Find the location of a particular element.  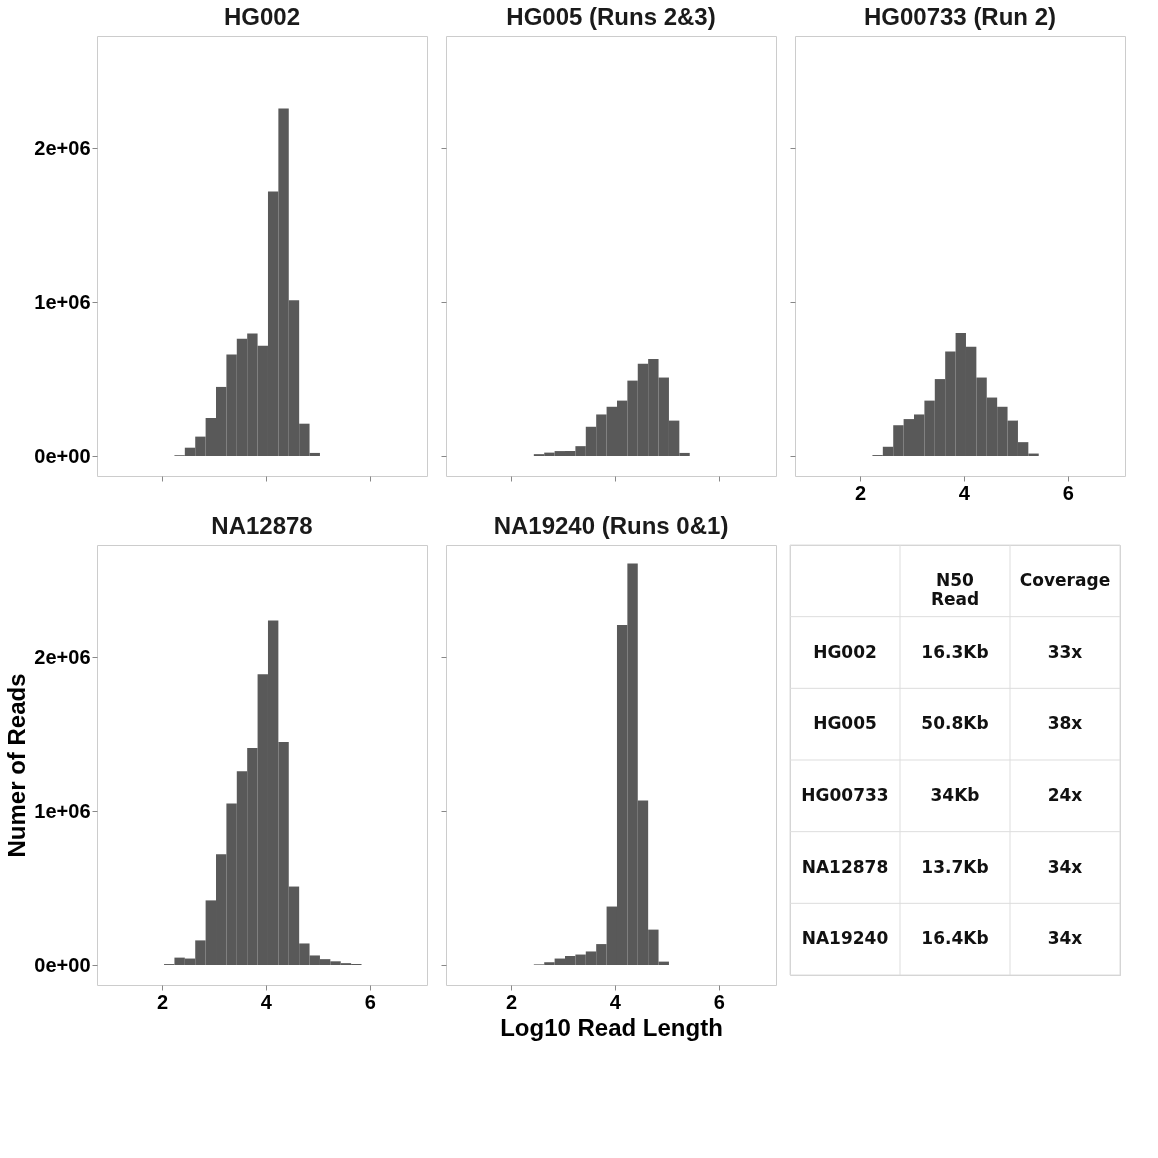

x-axis-title: Log10 Read Length is located at coordinates (611, 1027).